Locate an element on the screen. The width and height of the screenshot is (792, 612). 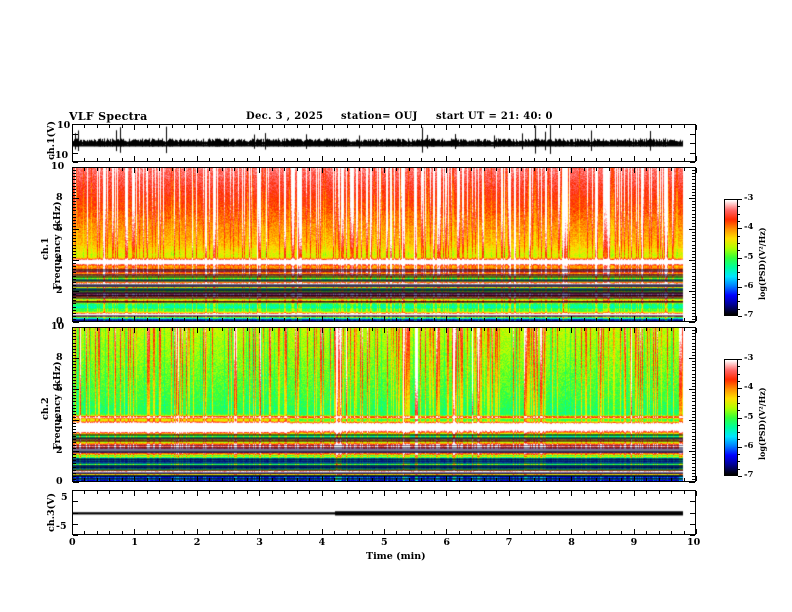
x-axis-label: Time (min) is located at coordinates (396, 556).